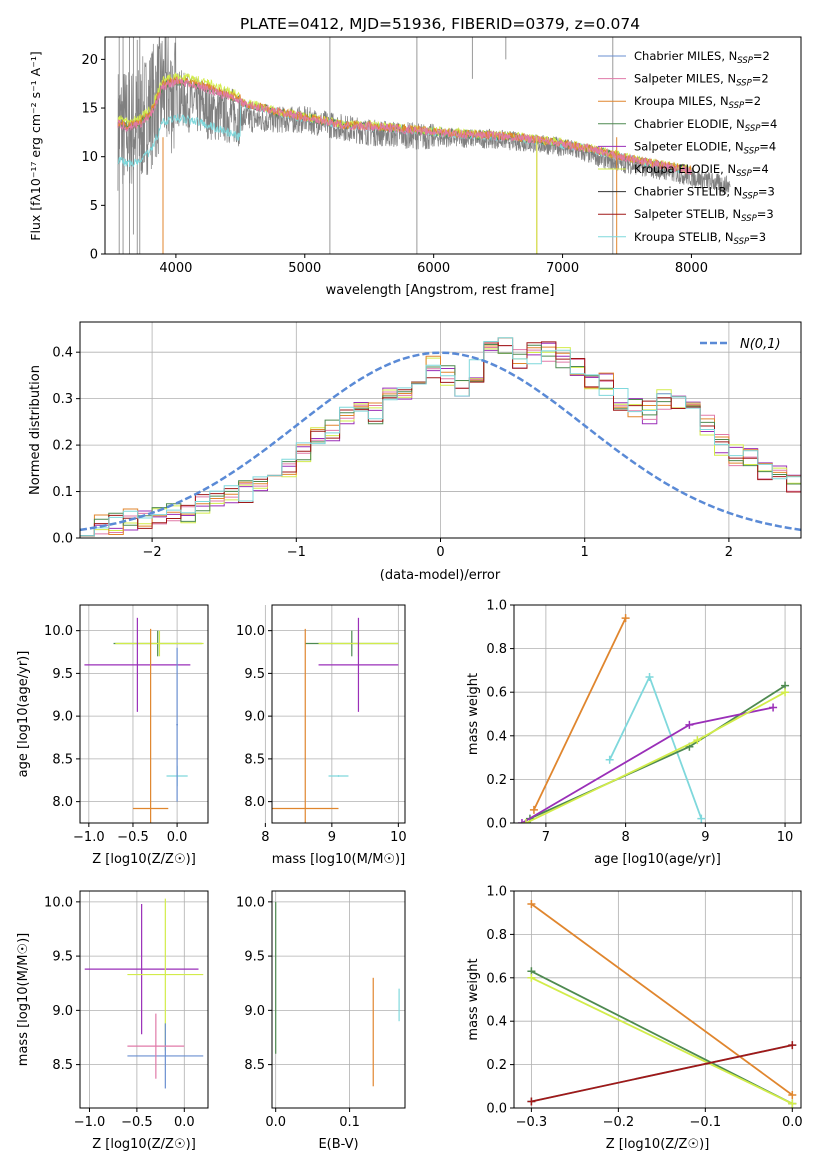 The width and height of the screenshot is (819, 1170). I want to click on panel-ylabel: age [log10(age/yr)], so click(23, 714).